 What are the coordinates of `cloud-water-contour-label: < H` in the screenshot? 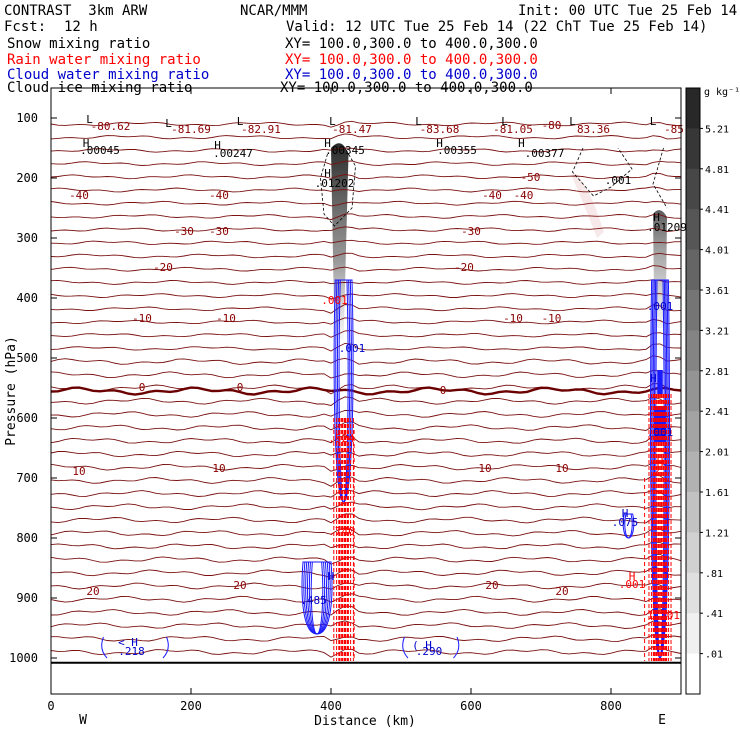 It's located at (128, 642).